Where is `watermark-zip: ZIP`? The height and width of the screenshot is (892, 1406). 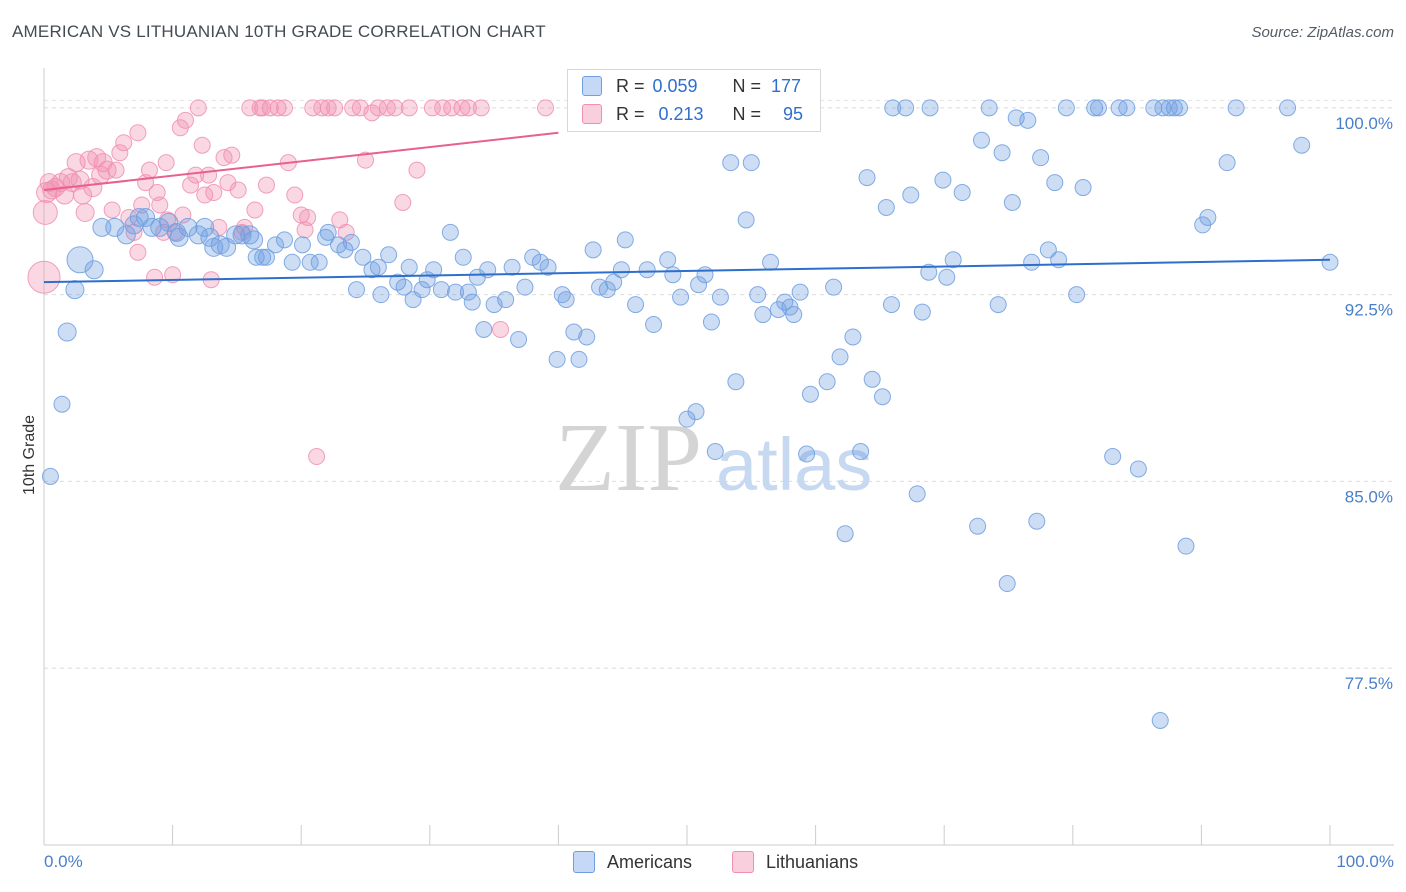 watermark-zip: ZIP is located at coordinates (628, 458).